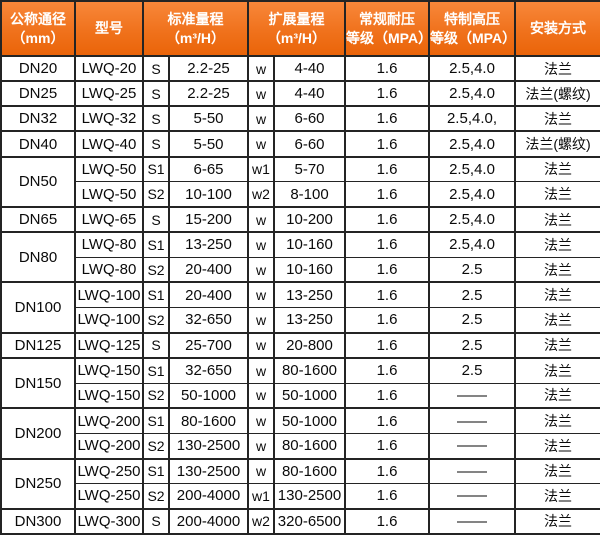 The width and height of the screenshot is (600, 535). I want to click on table-row: LWQ-80 S2 20-400 w 10-160 1.6 2.5 法兰, so click(300, 269).